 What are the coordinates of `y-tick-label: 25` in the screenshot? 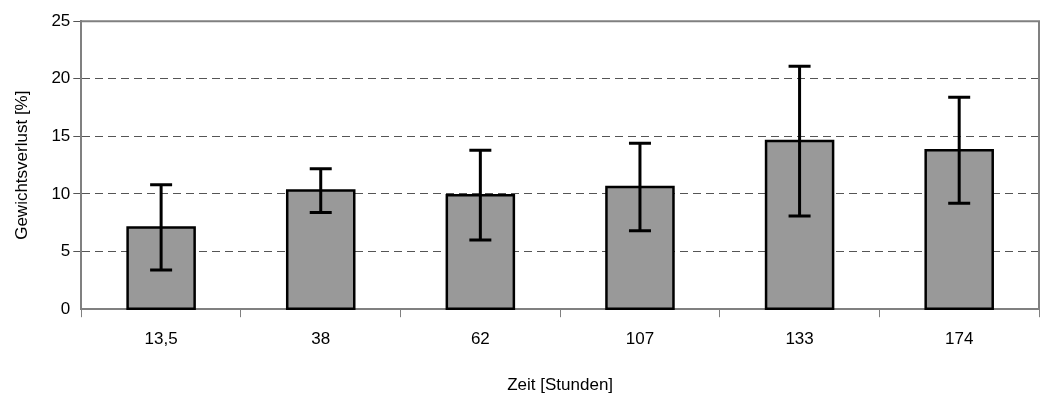 It's located at (61, 20).